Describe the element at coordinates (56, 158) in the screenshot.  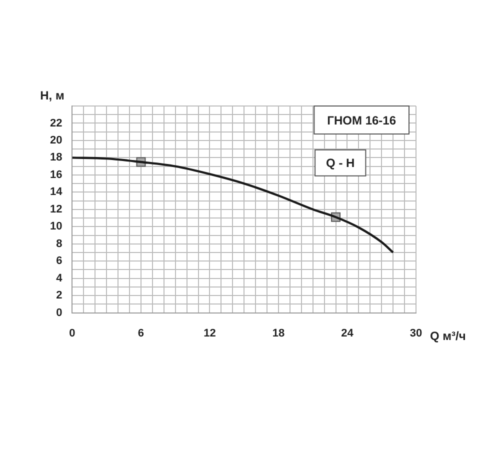
I see `y-tick-label: 18` at that location.